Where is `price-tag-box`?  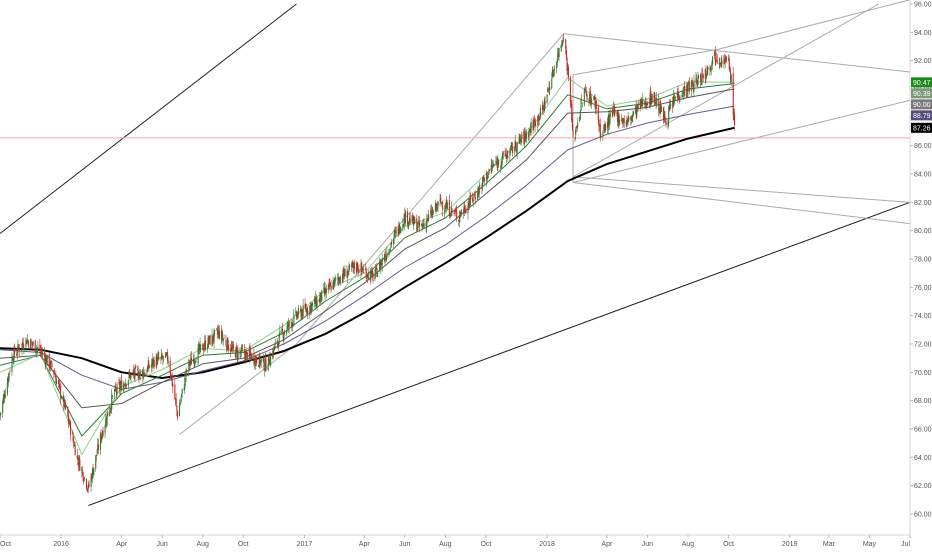 price-tag-box is located at coordinates (921, 104).